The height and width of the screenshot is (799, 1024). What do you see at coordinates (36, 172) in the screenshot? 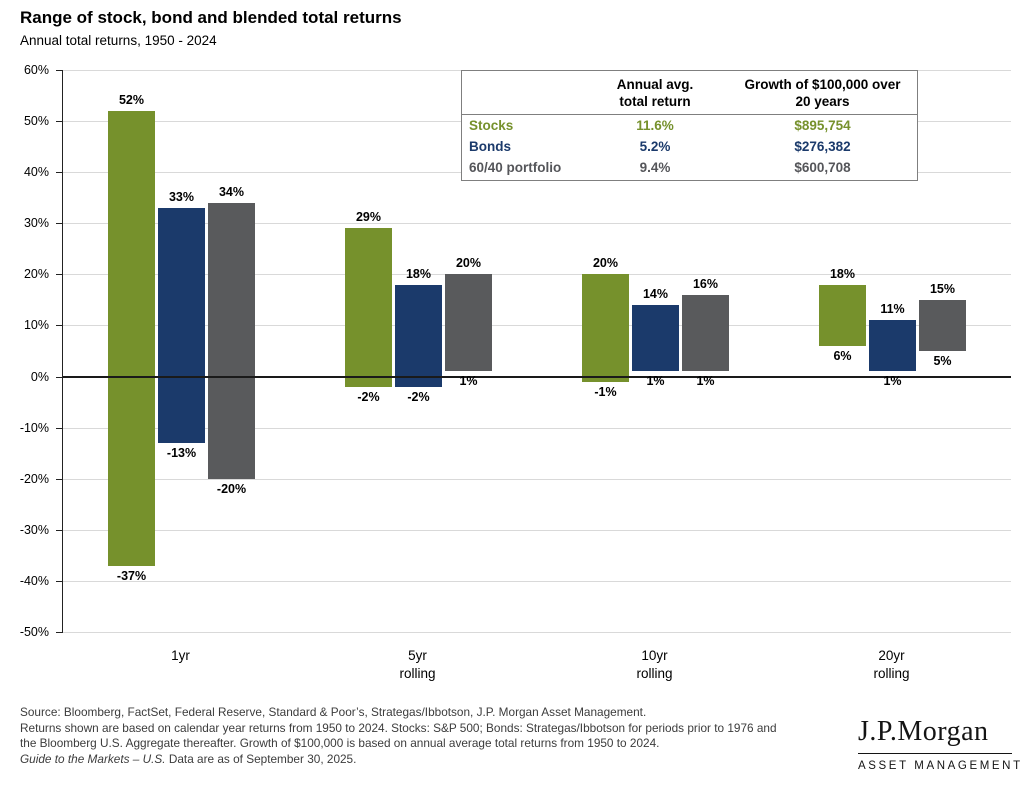
I see `y-axis-label: 40%` at bounding box center [36, 172].